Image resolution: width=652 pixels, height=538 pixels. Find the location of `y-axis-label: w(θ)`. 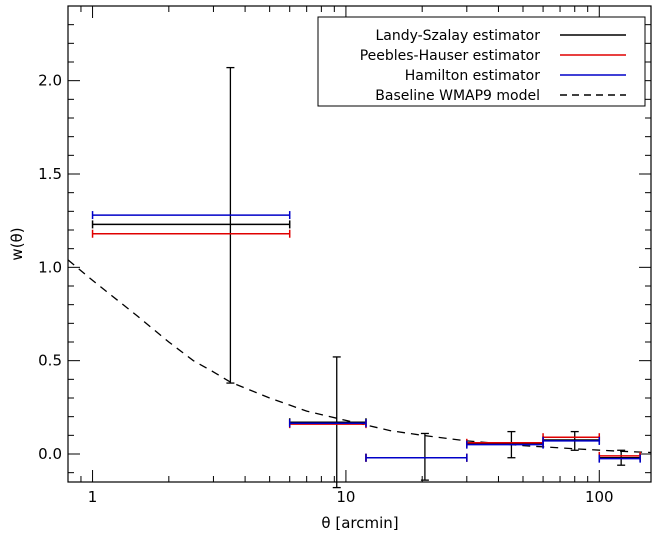

y-axis-label: w(θ) is located at coordinates (17, 243).